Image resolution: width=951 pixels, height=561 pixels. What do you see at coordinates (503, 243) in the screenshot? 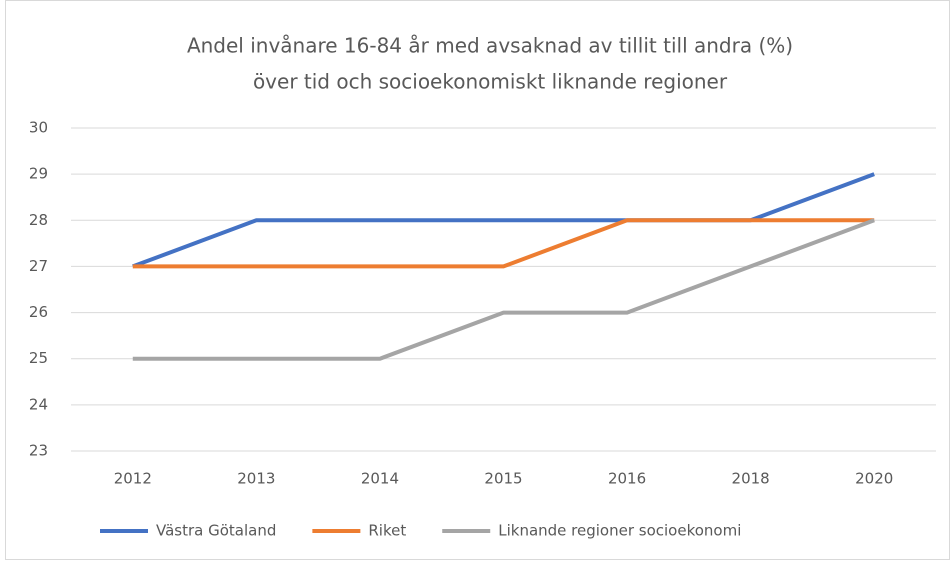
I see `series-line` at bounding box center [503, 243].